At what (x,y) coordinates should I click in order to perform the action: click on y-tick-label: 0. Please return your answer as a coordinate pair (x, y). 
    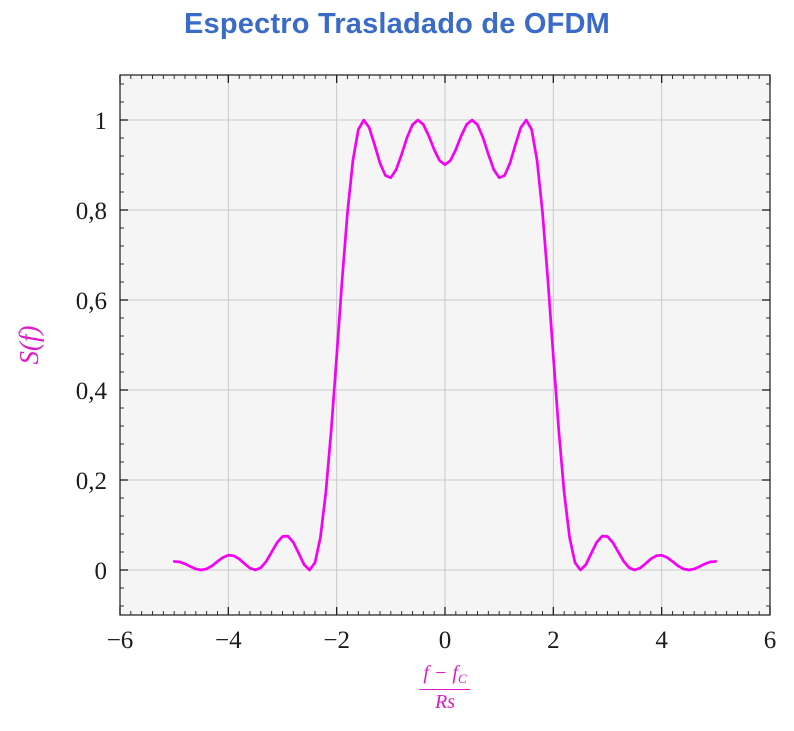
    Looking at the image, I should click on (101, 571).